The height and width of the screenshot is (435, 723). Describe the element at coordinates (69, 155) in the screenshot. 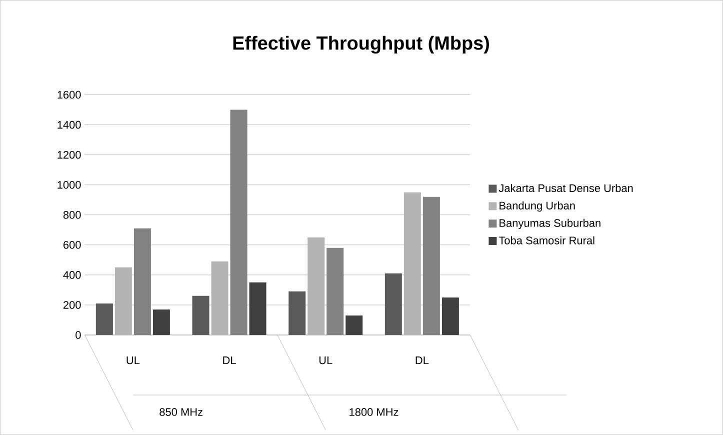

I see `y-tick-label: 1200` at that location.